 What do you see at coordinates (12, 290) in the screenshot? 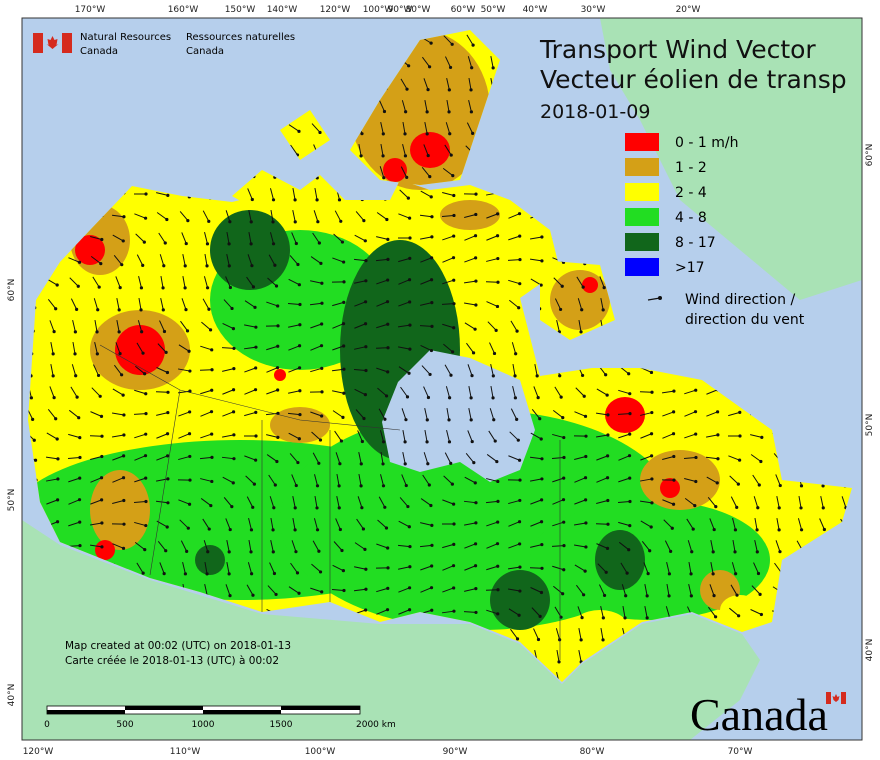
I see `lat-label-left: 60°N` at bounding box center [12, 290].